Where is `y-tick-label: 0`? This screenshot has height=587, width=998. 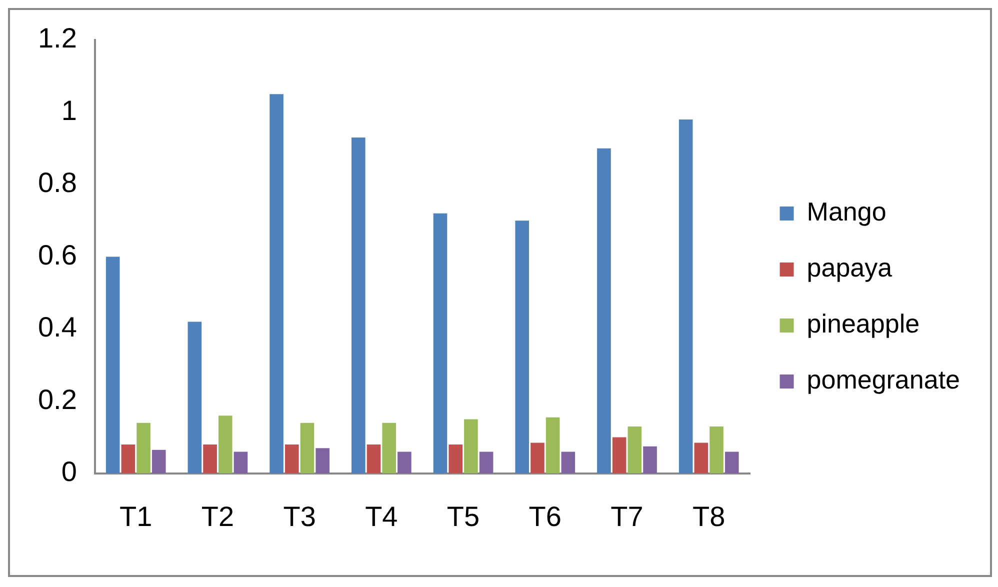 y-tick-label: 0 is located at coordinates (69, 472).